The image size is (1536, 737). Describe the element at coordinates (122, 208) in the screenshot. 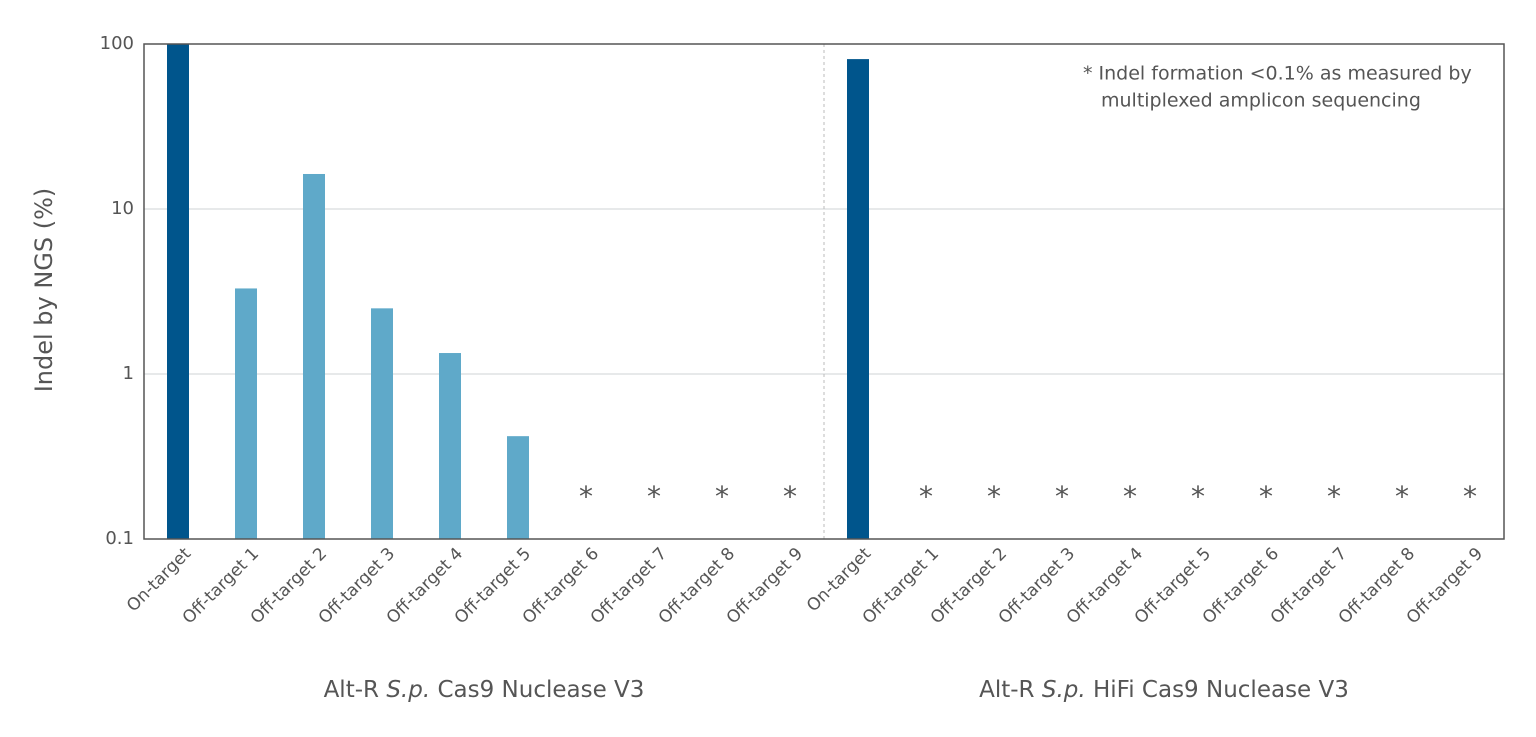

I see `y-tick-label: 10` at that location.